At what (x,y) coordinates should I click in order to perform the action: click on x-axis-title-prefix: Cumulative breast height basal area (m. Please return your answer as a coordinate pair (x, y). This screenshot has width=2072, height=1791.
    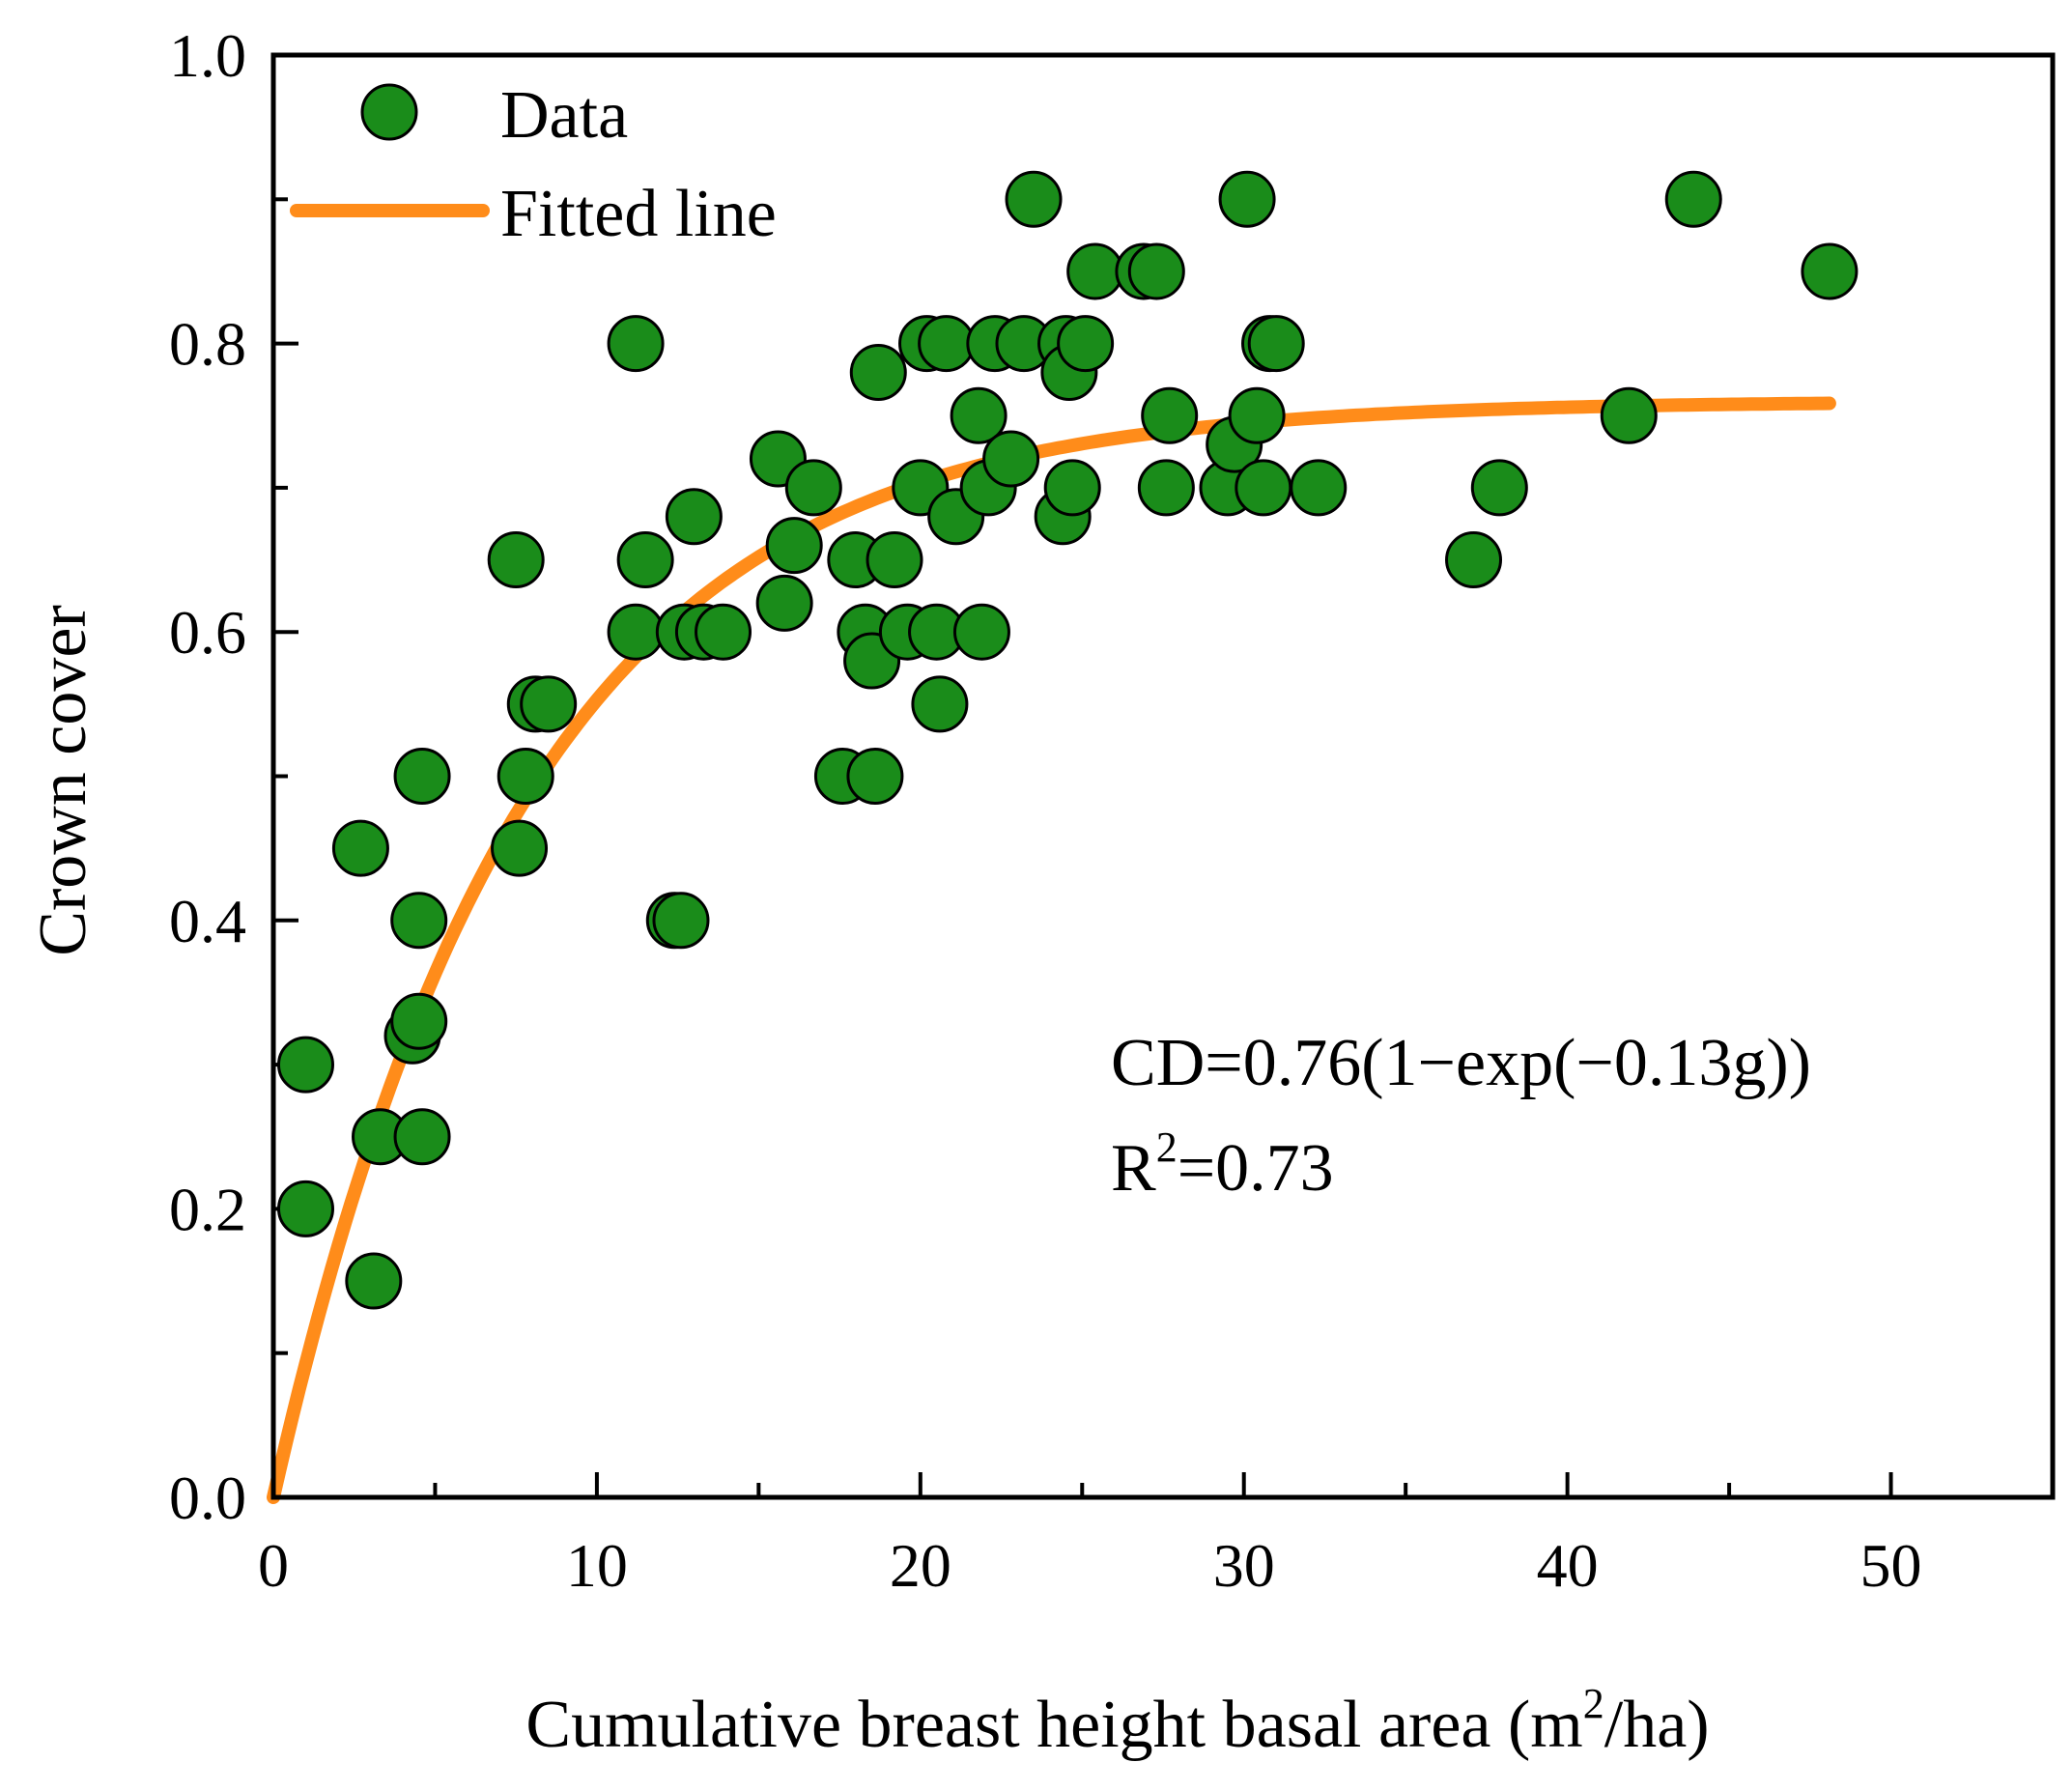
    Looking at the image, I should click on (1054, 1725).